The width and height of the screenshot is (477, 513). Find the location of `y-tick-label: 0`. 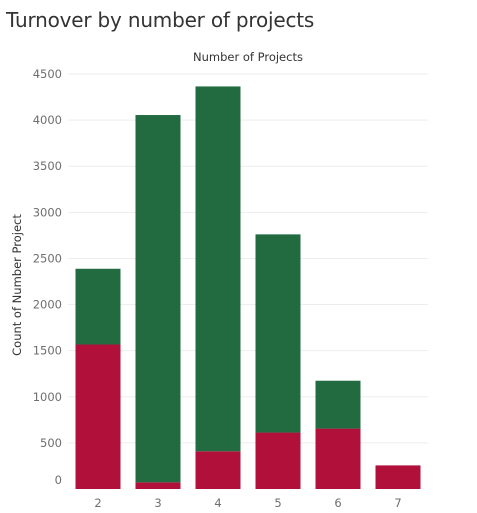

y-tick-label: 0 is located at coordinates (58, 480).